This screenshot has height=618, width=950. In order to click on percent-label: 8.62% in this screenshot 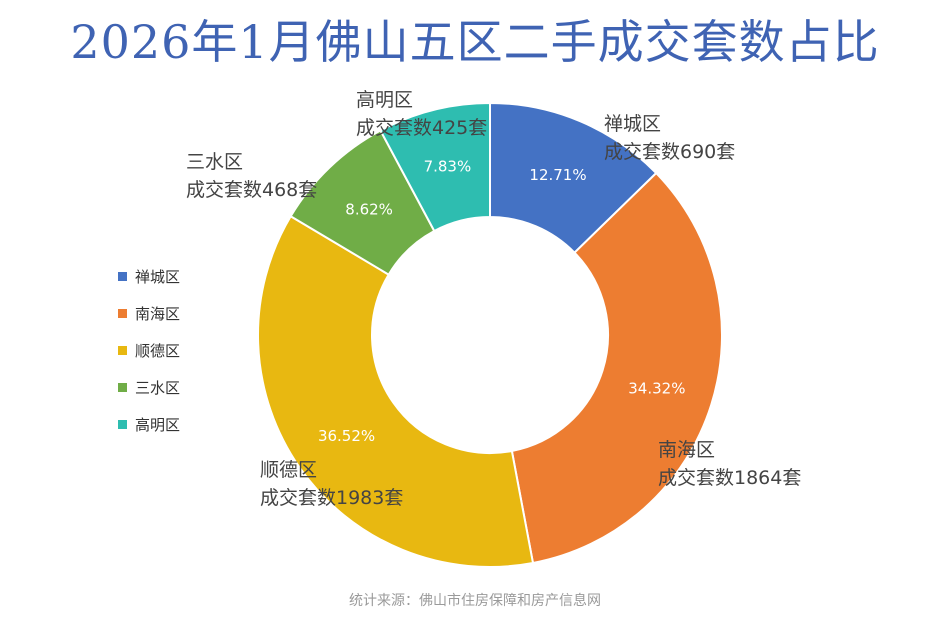, I will do `click(369, 209)`.